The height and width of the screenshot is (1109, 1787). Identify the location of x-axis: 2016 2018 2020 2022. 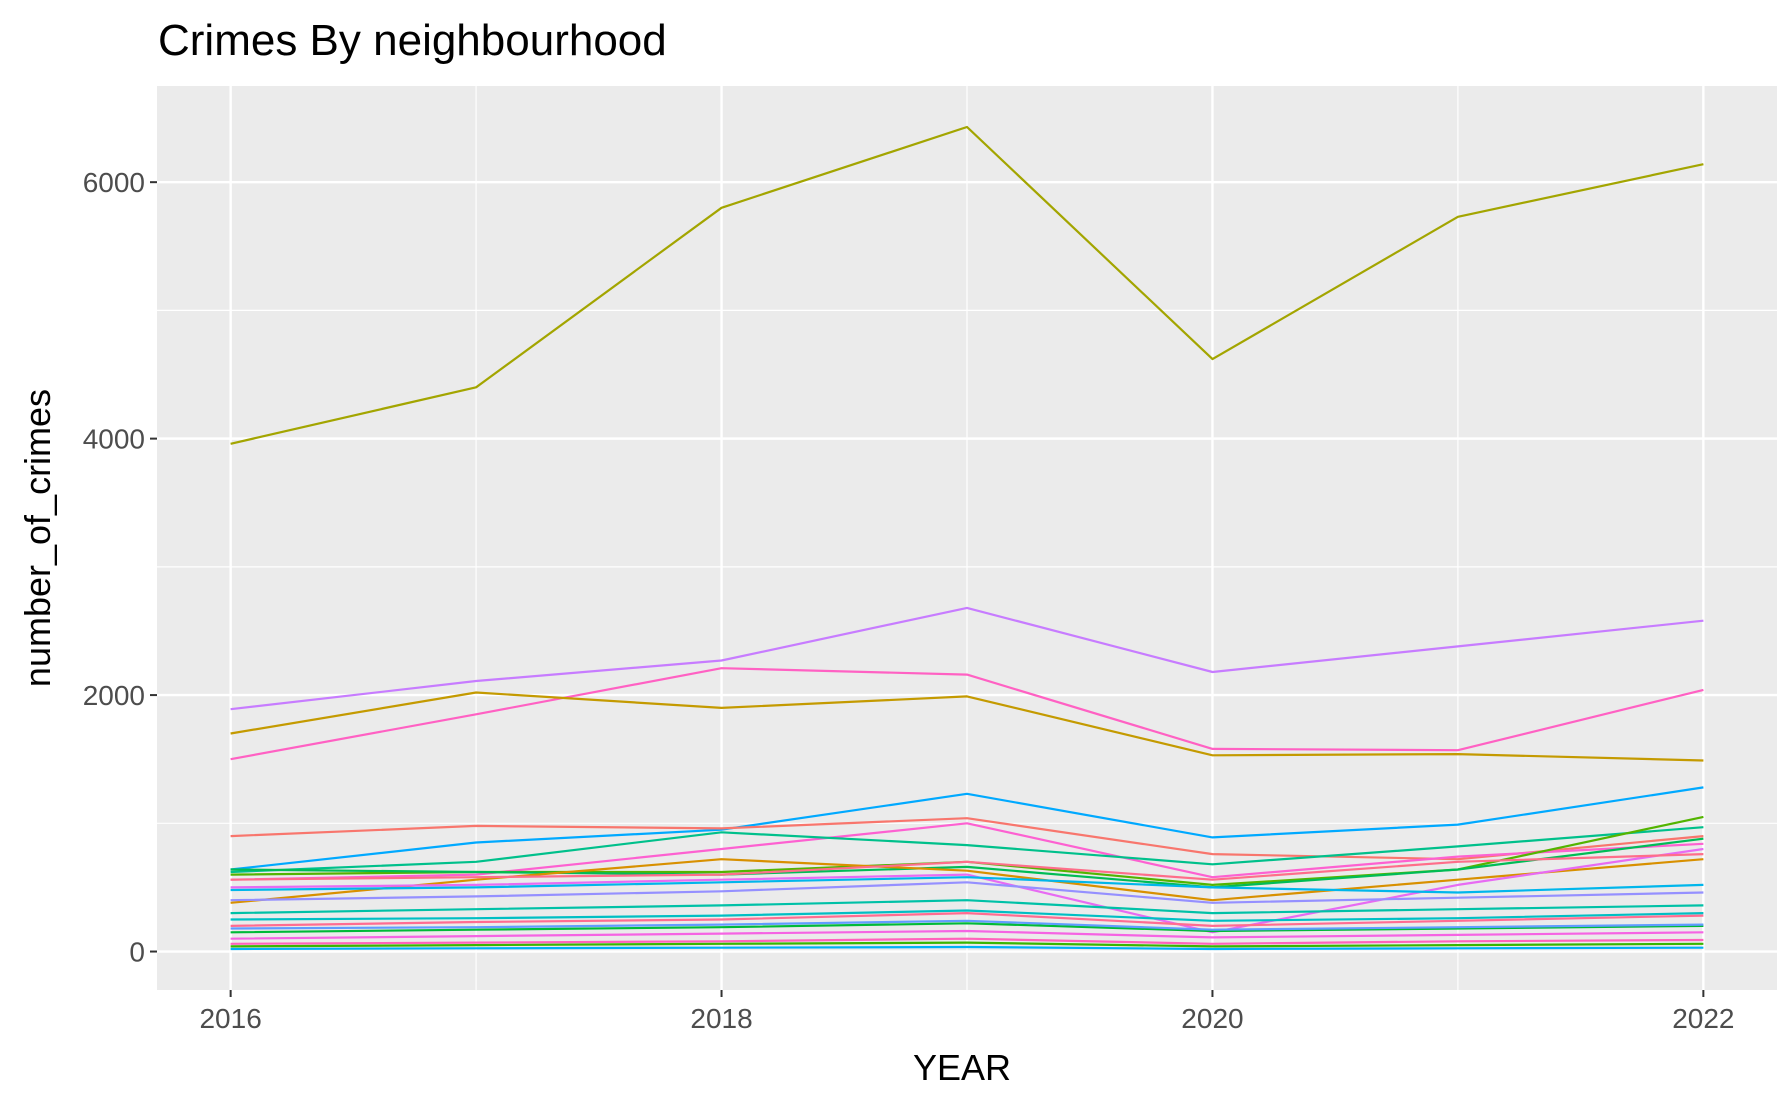
(967, 1012).